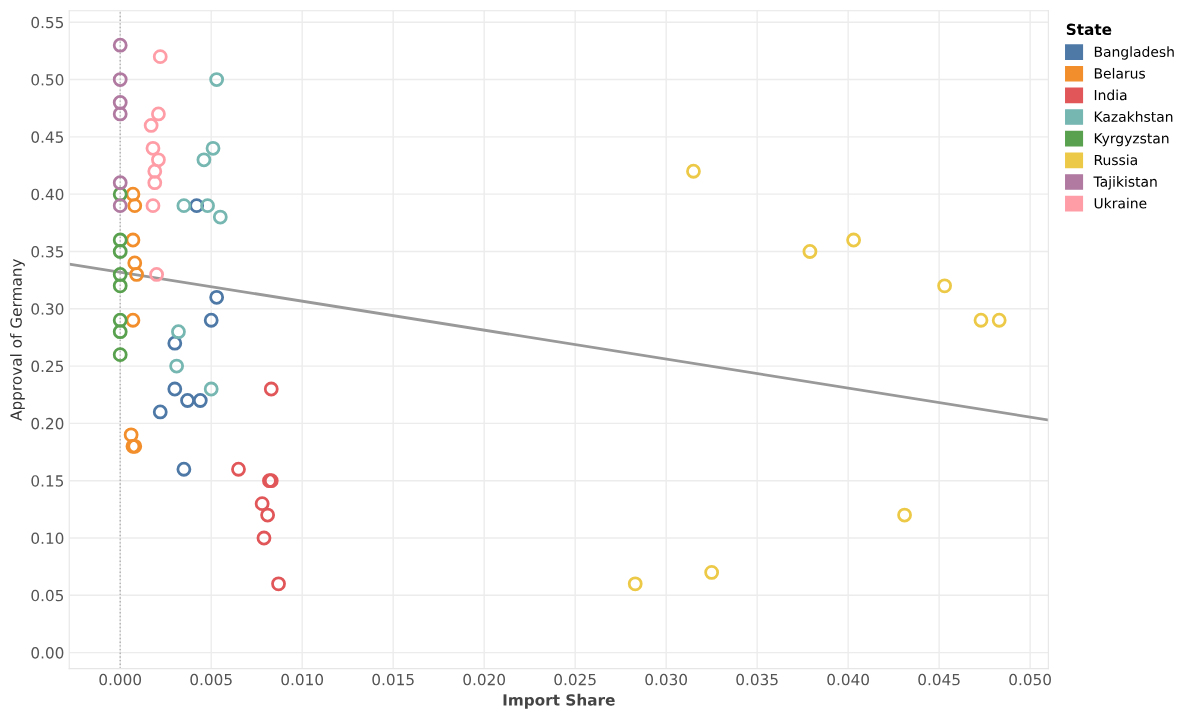 This screenshot has width=1194, height=719. Describe the element at coordinates (939, 679) in the screenshot. I see `x-tick-label: 0.045` at that location.